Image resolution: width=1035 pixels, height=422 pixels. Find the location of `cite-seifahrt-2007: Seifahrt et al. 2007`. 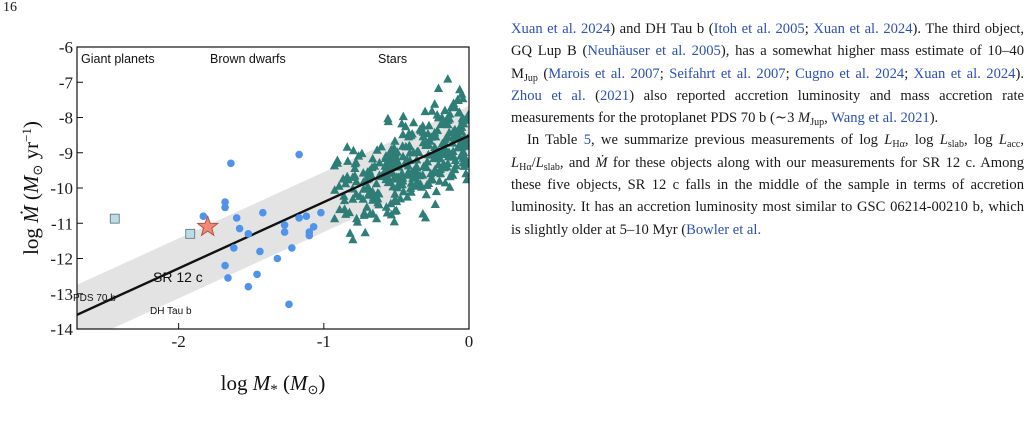

cite-seifahrt-2007: Seifahrt et al. 2007 is located at coordinates (727, 73).